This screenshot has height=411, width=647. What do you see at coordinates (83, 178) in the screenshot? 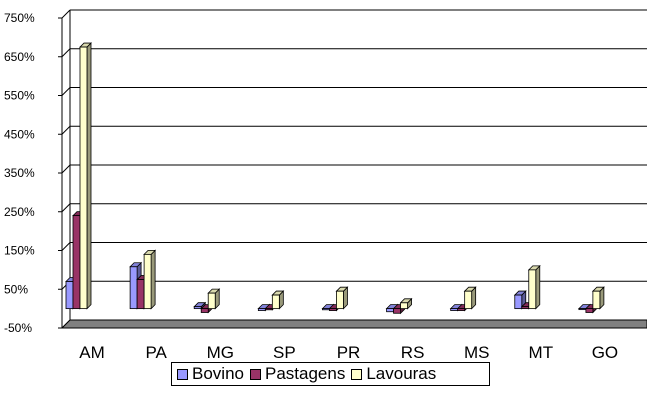
I see `bar-lavouras-am` at bounding box center [83, 178].